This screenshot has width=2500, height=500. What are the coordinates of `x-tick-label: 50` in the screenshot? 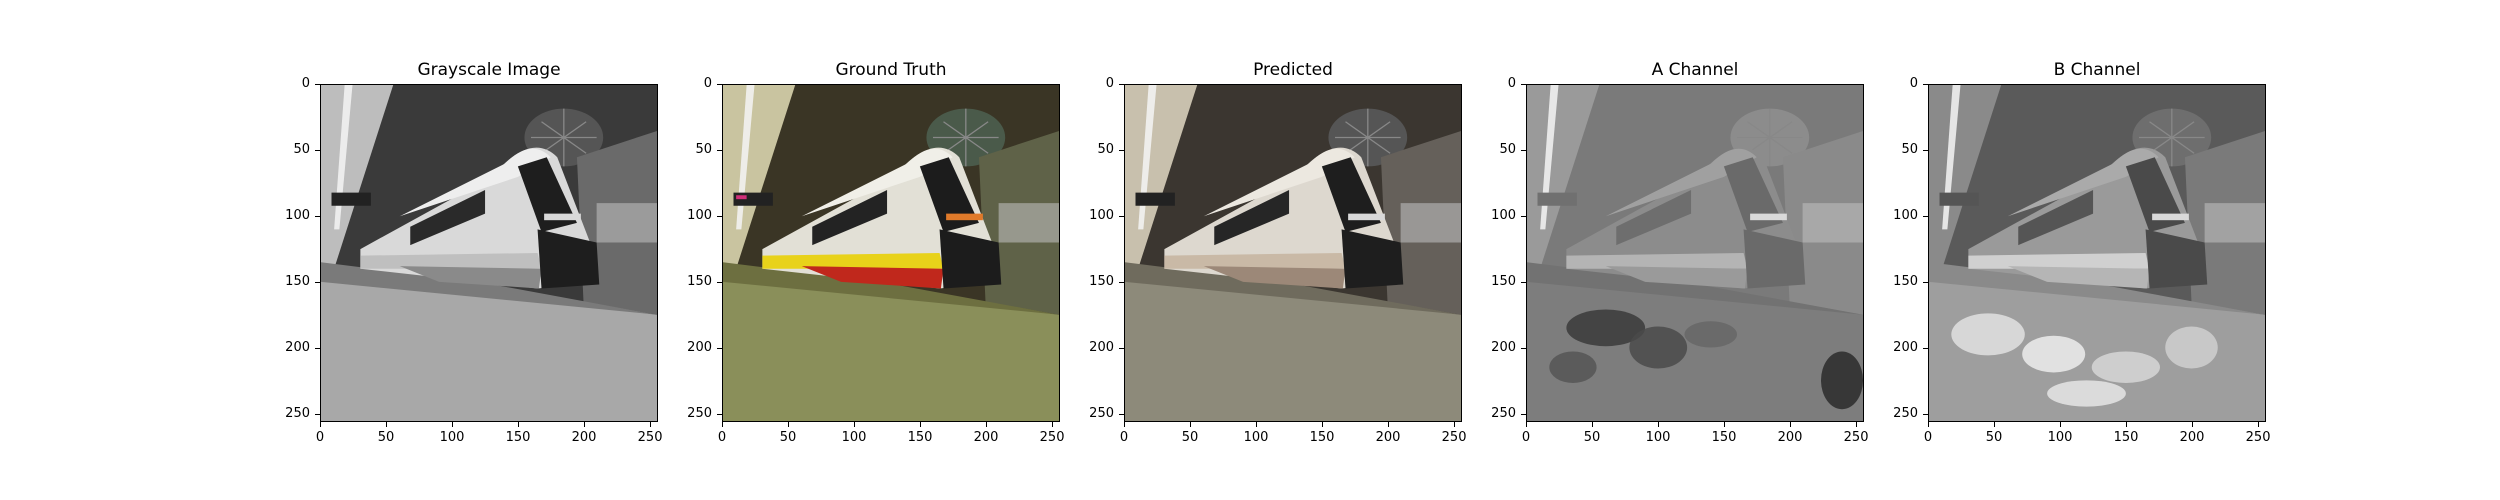 It's located at (1994, 437).